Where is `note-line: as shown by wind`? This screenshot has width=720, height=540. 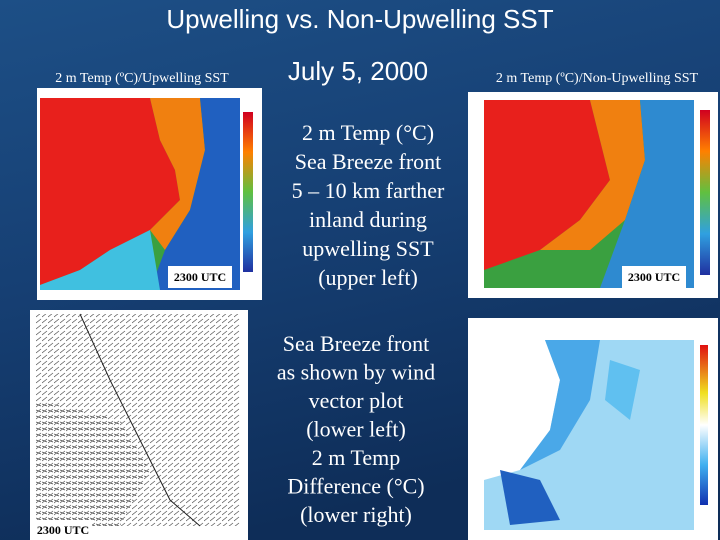 note-line: as shown by wind is located at coordinates (356, 372).